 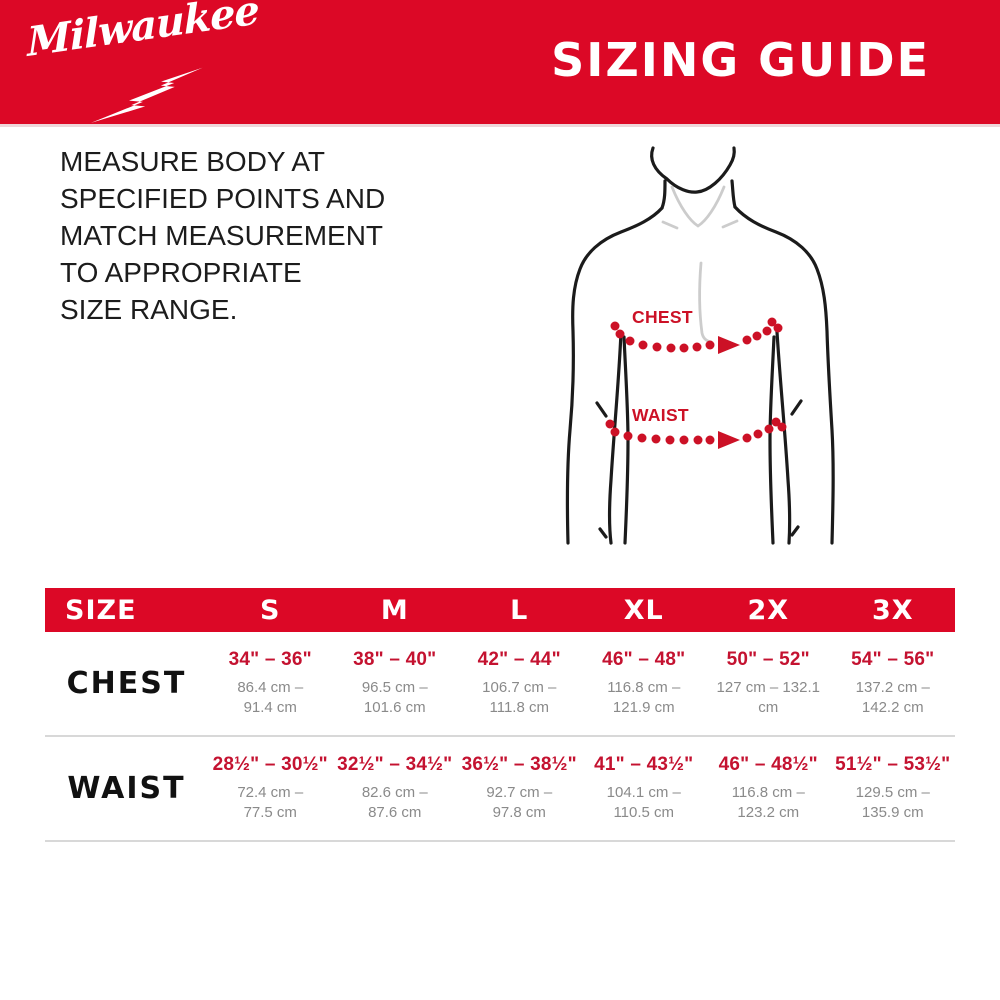 What do you see at coordinates (696, 335) in the screenshot?
I see `chest-measure-line` at bounding box center [696, 335].